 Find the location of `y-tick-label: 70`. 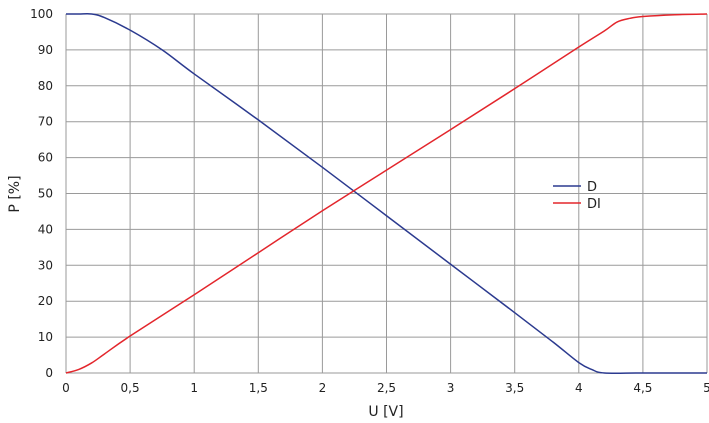

y-tick-label: 70 is located at coordinates (45, 122).